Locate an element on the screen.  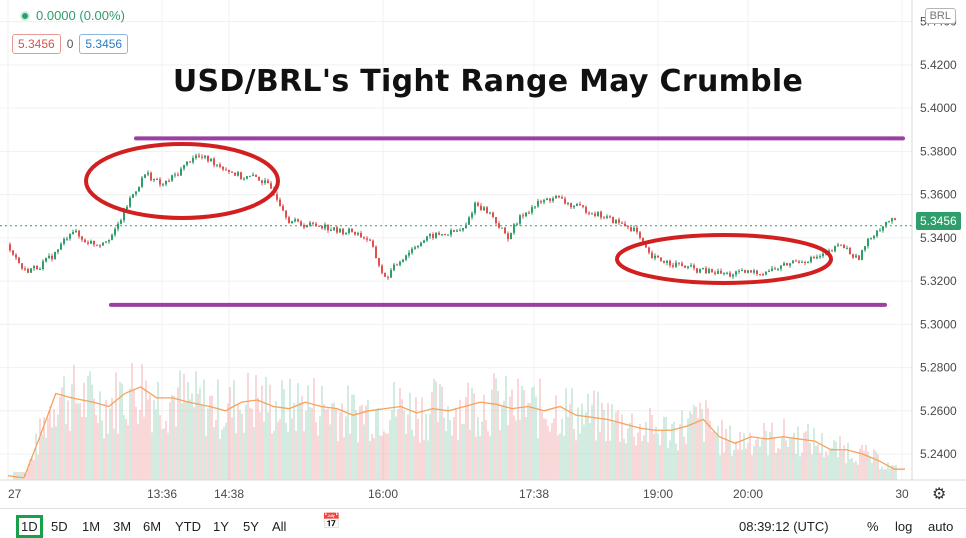
spread-value: 0 is located at coordinates (70, 44).